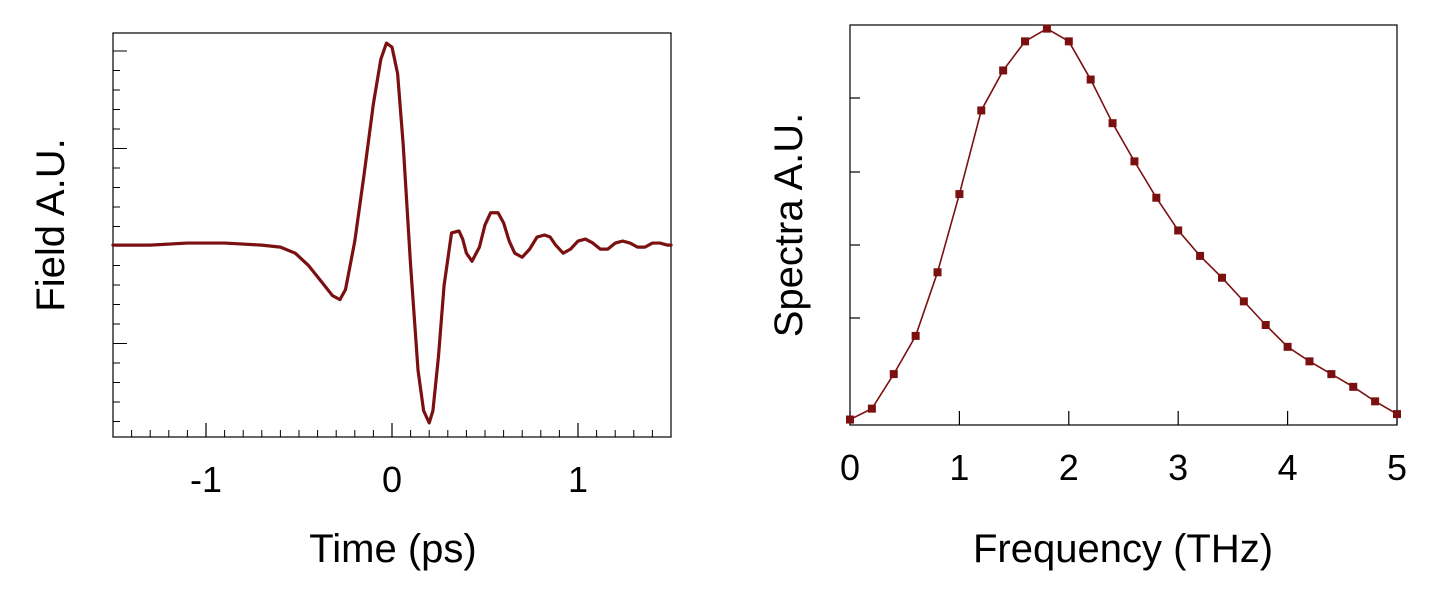 Image resolution: width=1439 pixels, height=595 pixels. I want to click on y-axis-label: Spectra A.U., so click(789, 225).